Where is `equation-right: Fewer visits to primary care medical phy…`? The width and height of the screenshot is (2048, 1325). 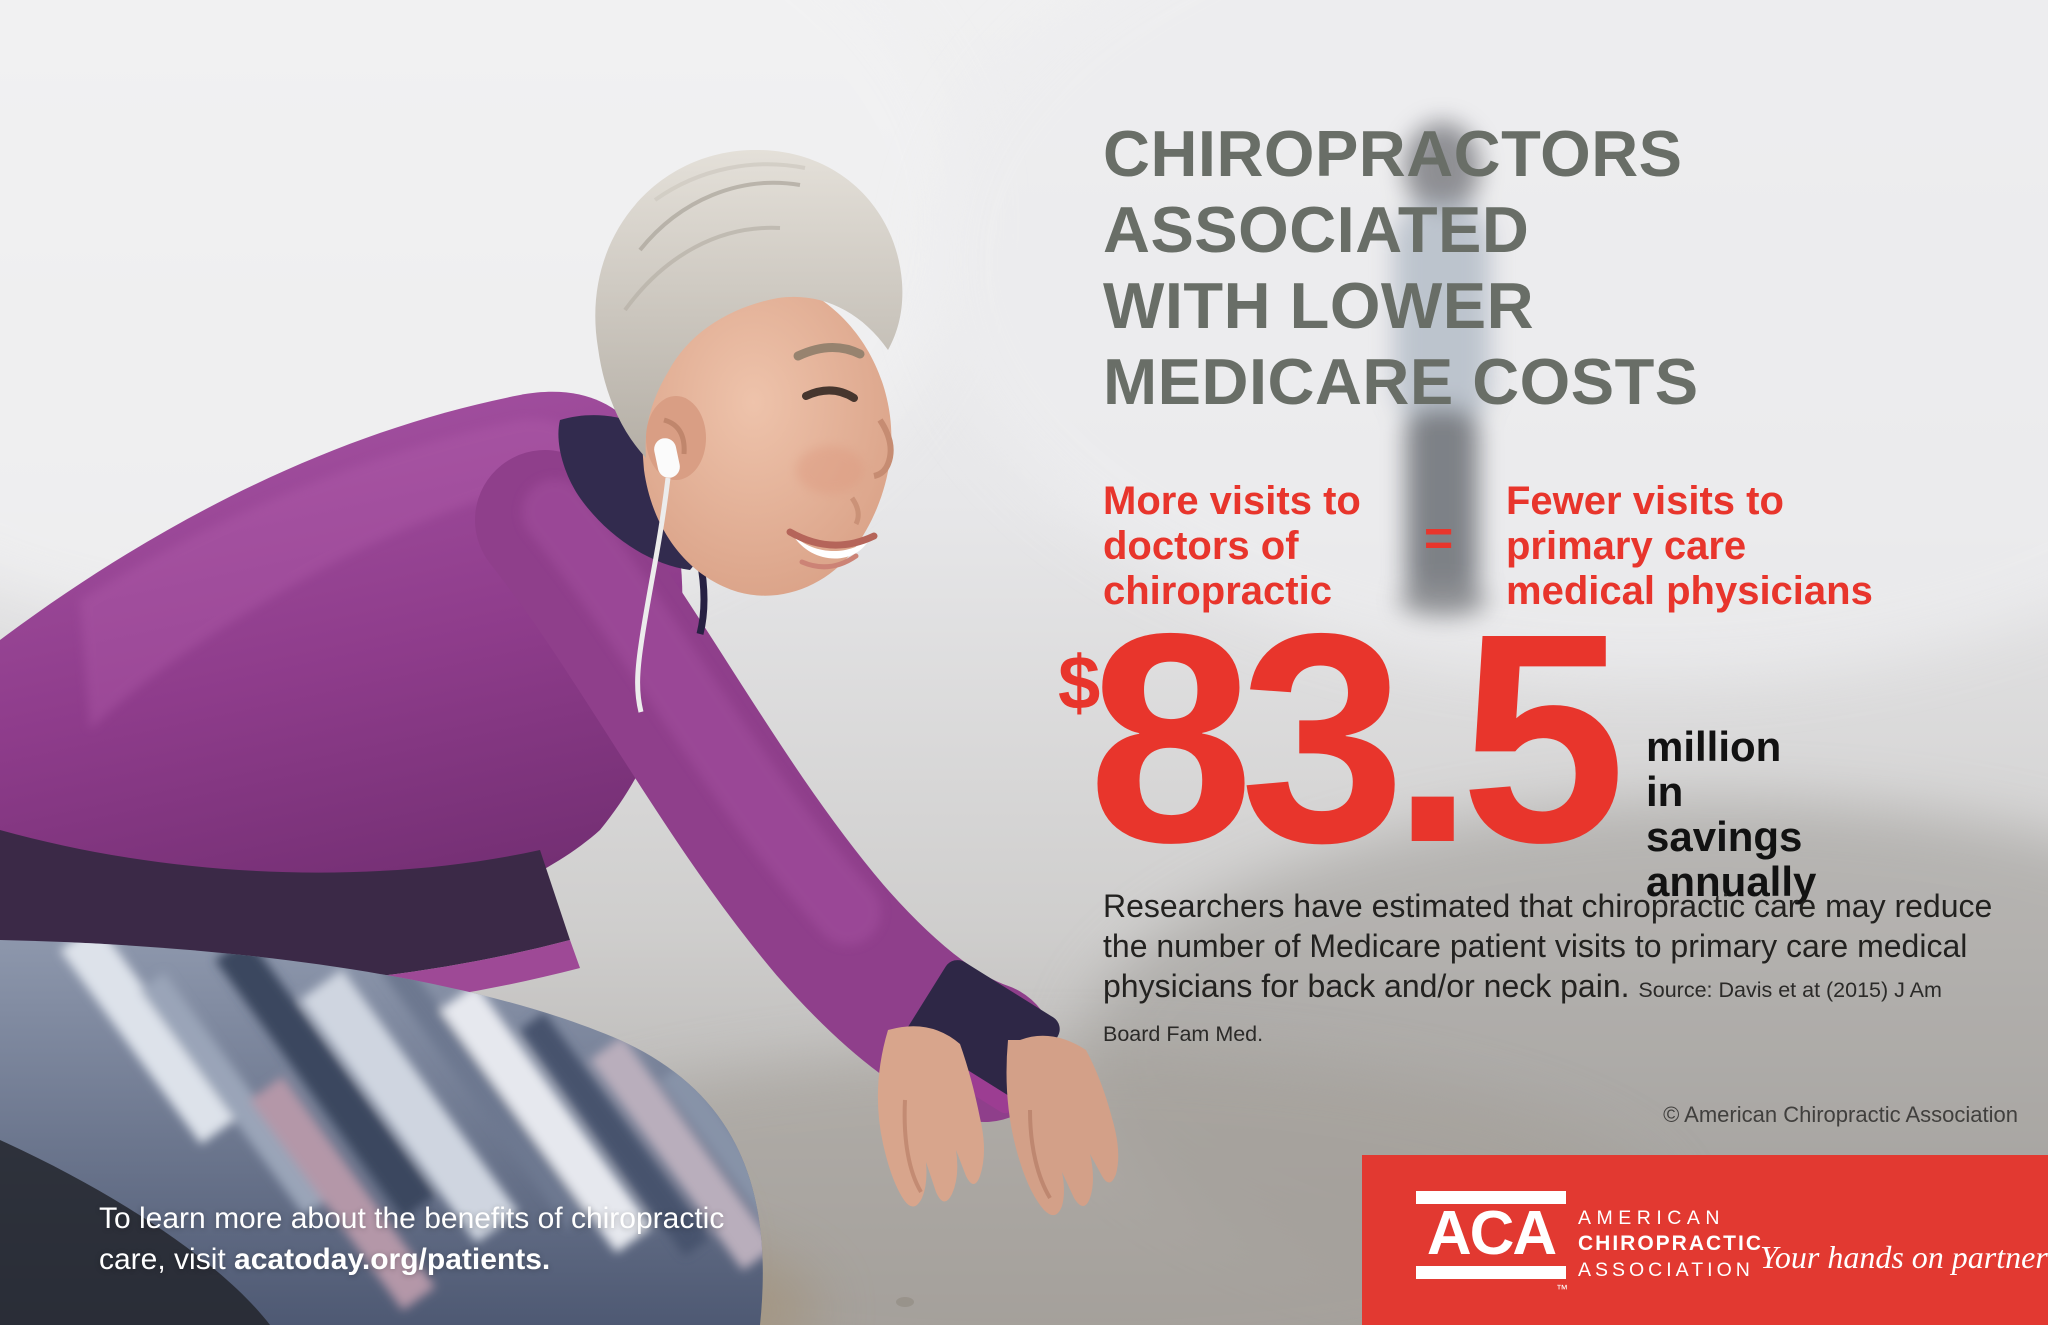
equation-right: Fewer visits to primary care medical phy… is located at coordinates (1756, 546).